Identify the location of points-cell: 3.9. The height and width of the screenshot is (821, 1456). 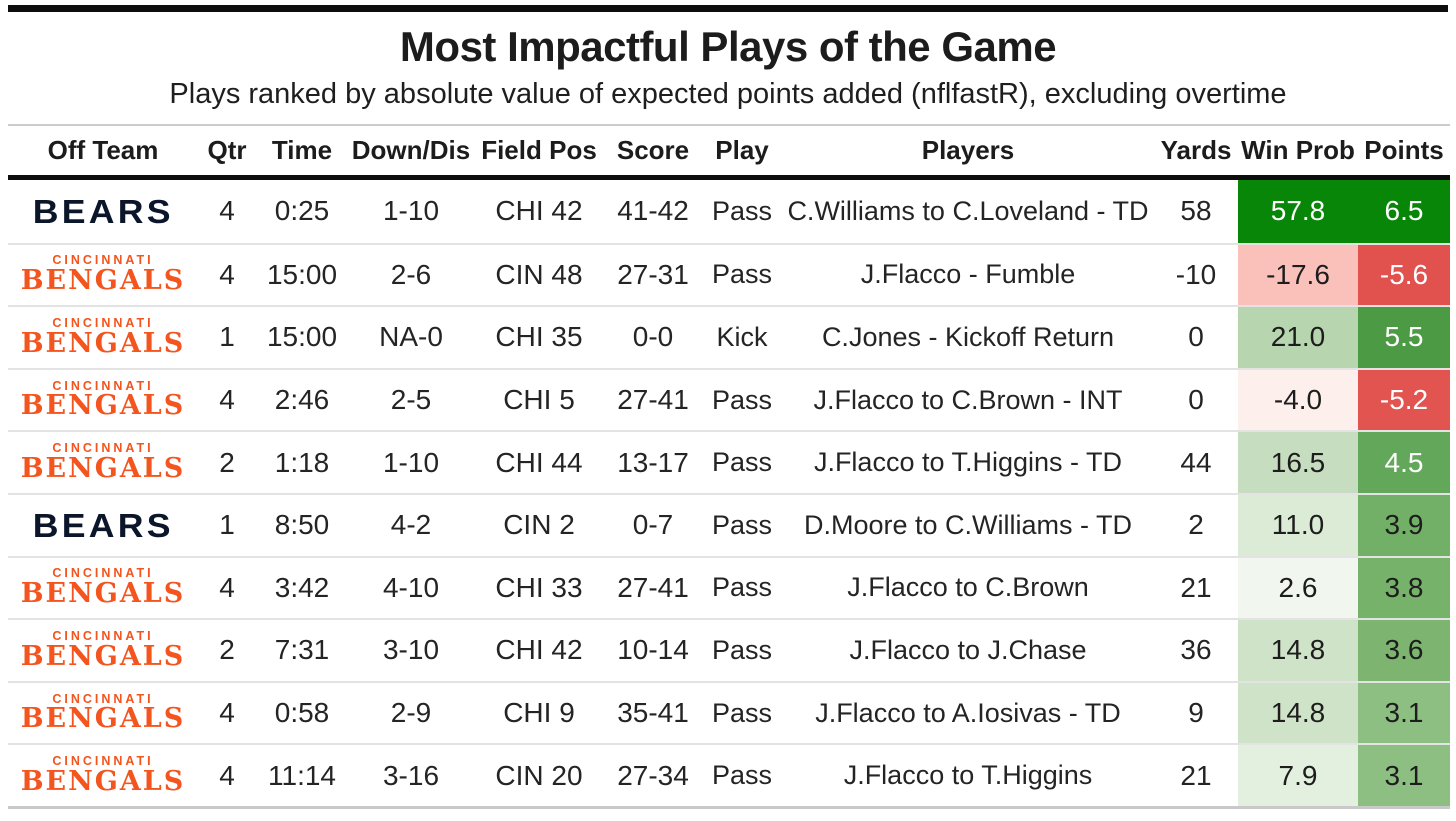
(1404, 524).